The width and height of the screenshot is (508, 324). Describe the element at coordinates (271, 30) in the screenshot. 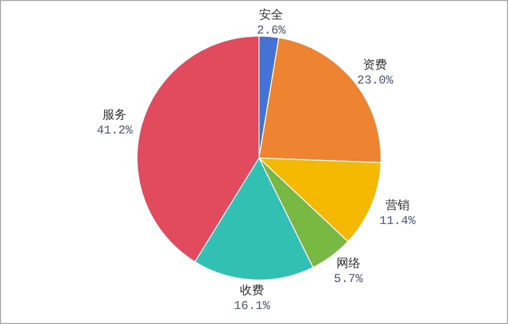

I see `data-label: 2.6%` at that location.